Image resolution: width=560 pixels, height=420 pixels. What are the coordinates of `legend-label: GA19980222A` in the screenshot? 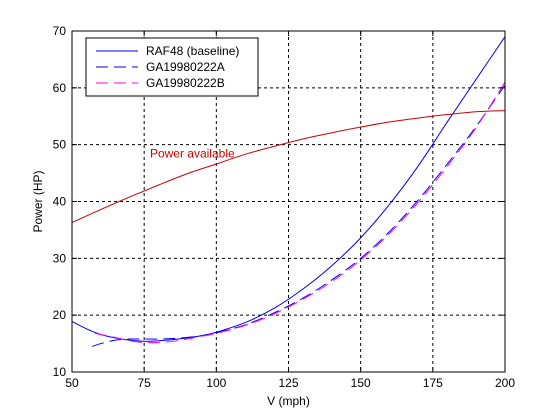 It's located at (185, 67).